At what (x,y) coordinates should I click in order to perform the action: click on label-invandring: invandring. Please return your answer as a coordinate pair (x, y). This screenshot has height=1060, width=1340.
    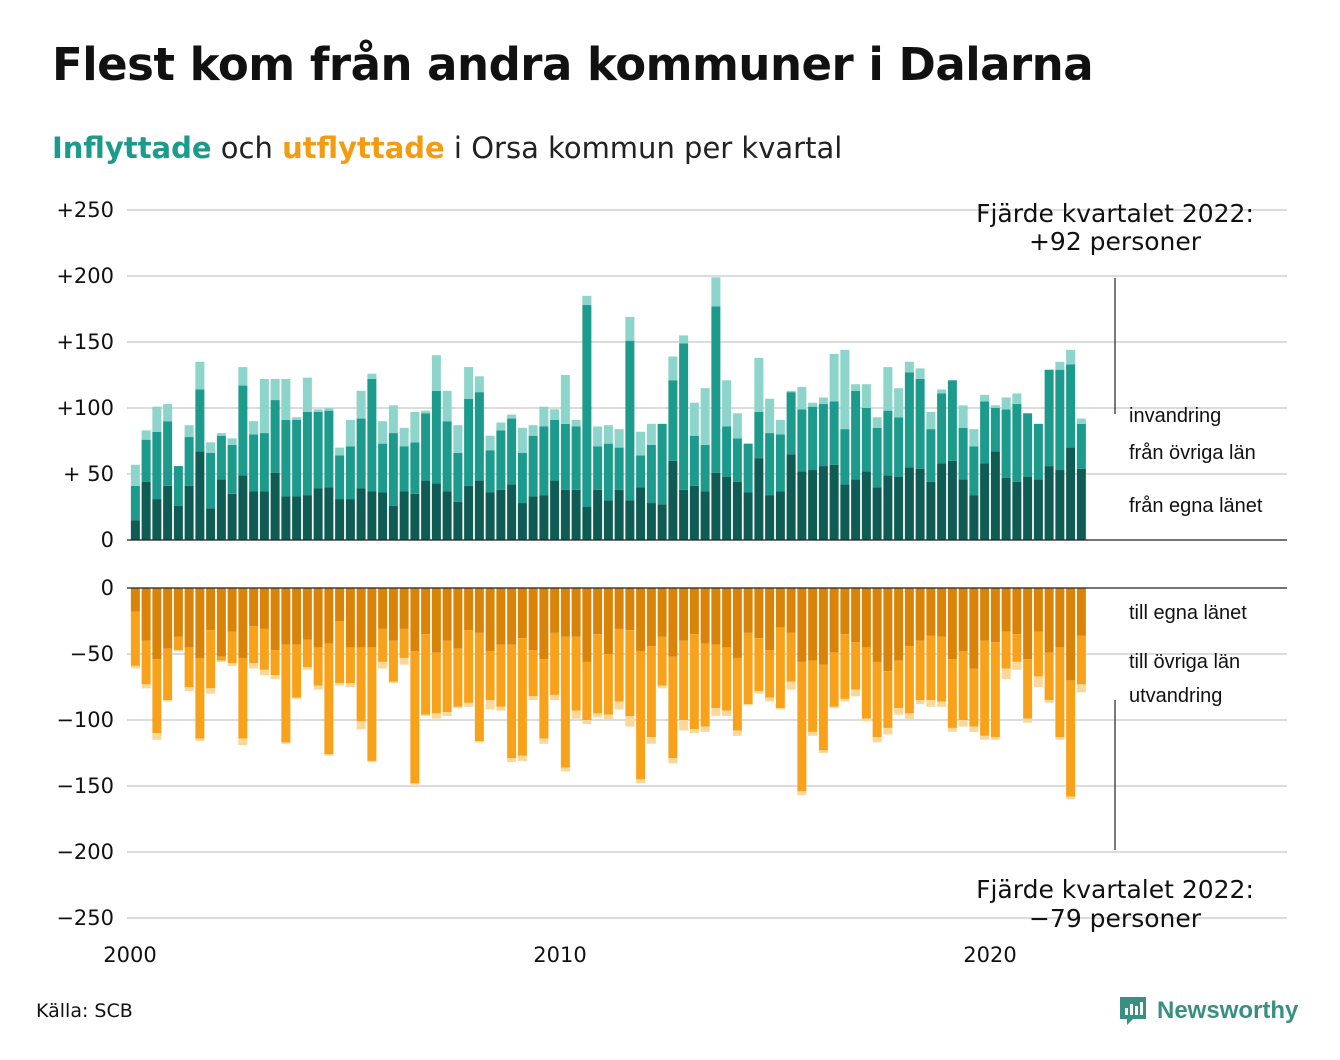
    Looking at the image, I should click on (1175, 416).